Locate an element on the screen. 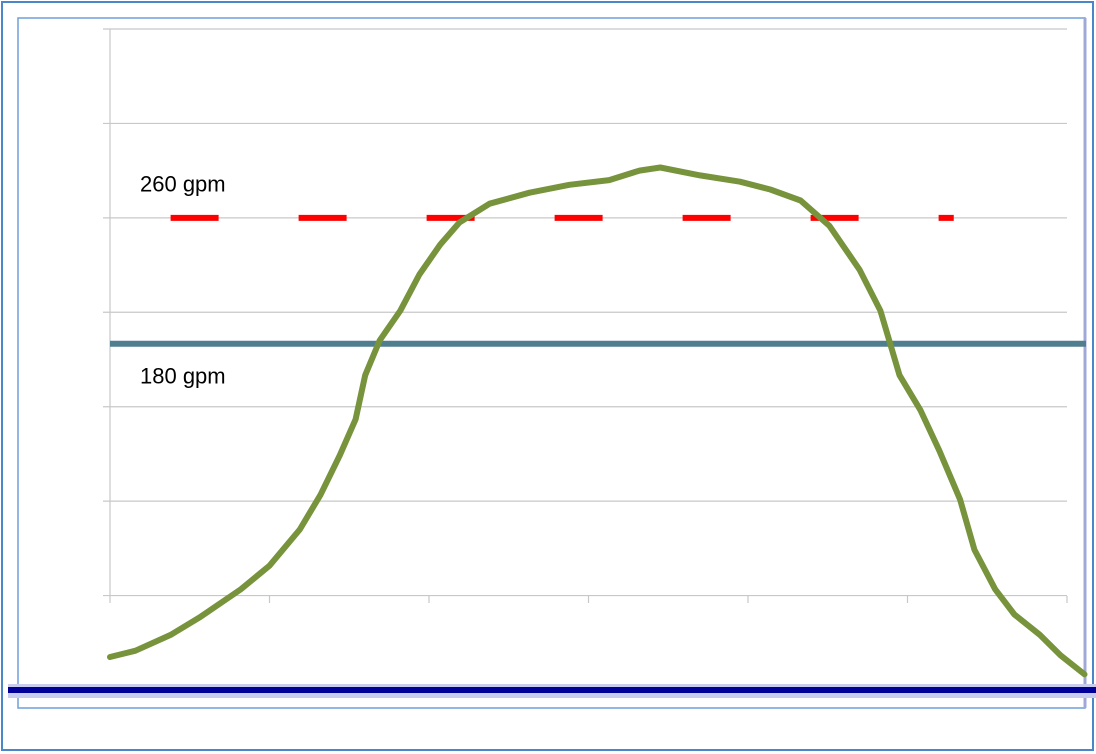  reference-label: 260 gpm is located at coordinates (183, 184).